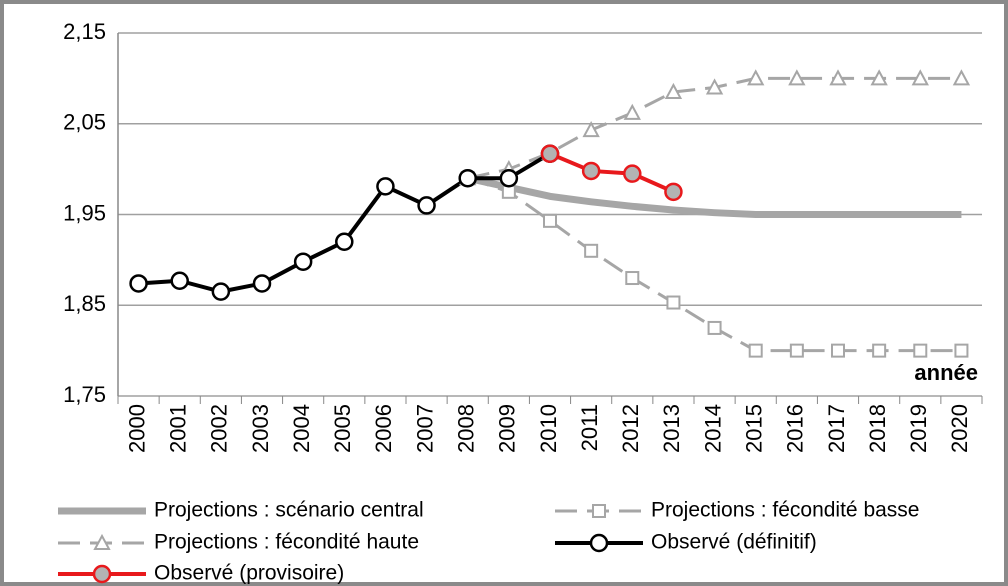 The height and width of the screenshot is (586, 1008). Describe the element at coordinates (84, 122) in the screenshot. I see `y-tick-label: 2,05` at that location.